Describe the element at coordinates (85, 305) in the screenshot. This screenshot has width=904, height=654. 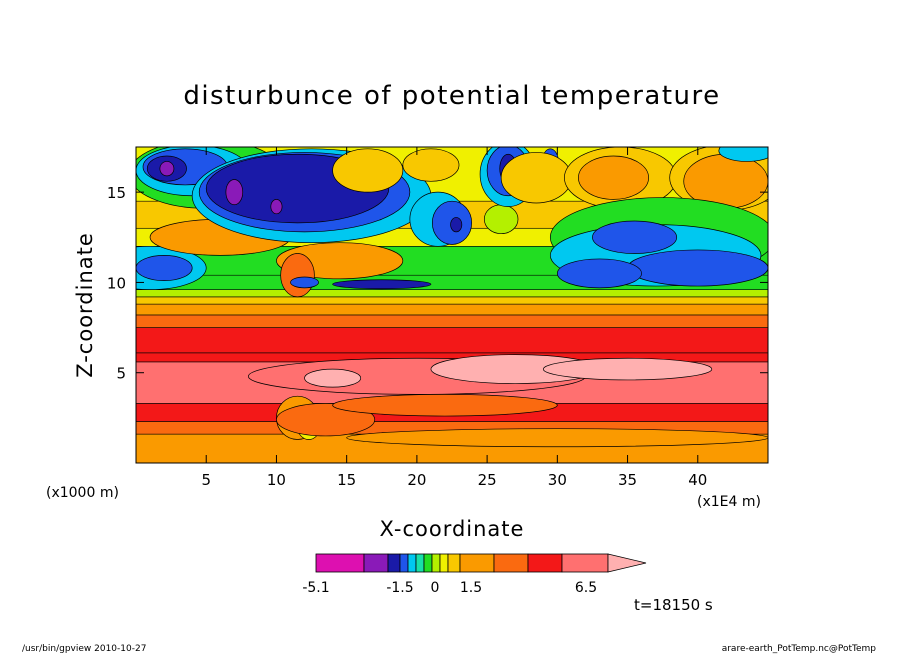
I see `y-axis-label: Z-coordinate` at that location.